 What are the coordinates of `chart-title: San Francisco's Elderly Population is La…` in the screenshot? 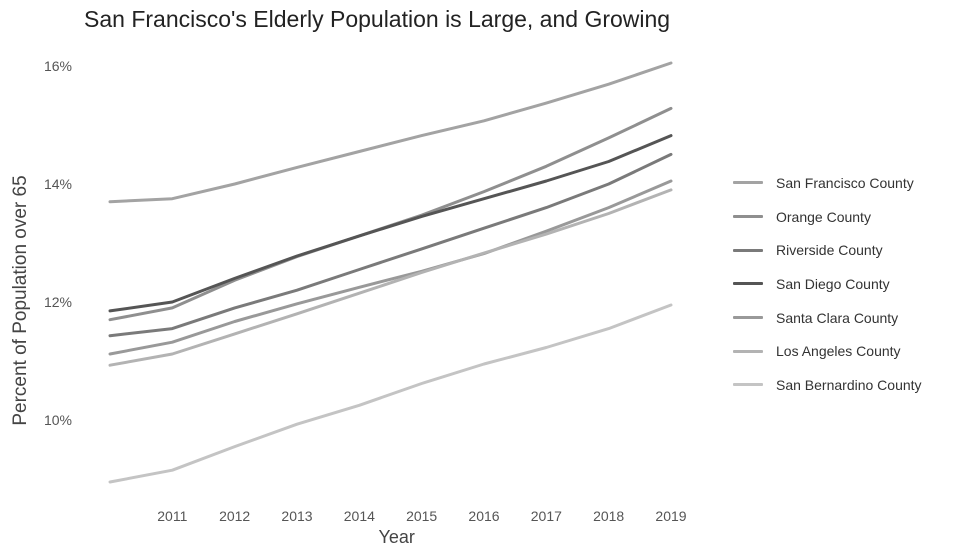 It's located at (377, 19).